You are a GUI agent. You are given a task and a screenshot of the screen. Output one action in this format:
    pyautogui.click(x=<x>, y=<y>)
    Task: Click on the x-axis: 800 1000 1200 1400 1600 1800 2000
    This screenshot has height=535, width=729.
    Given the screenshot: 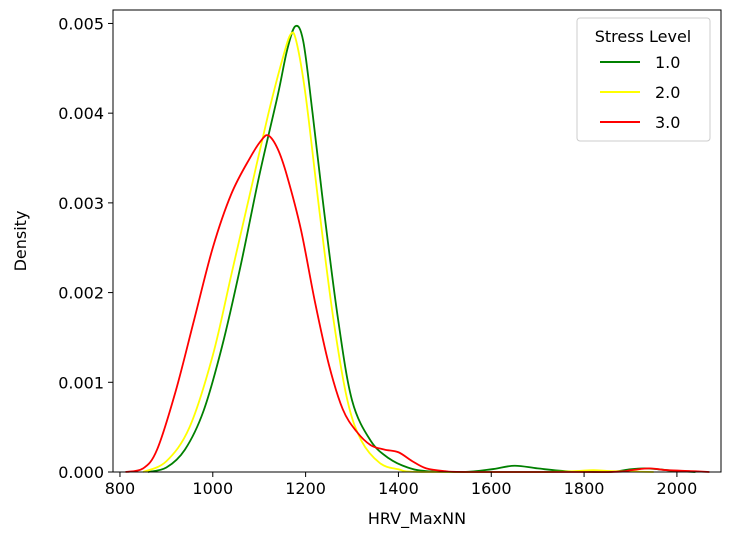 What is the action you would take?
    pyautogui.click(x=401, y=485)
    